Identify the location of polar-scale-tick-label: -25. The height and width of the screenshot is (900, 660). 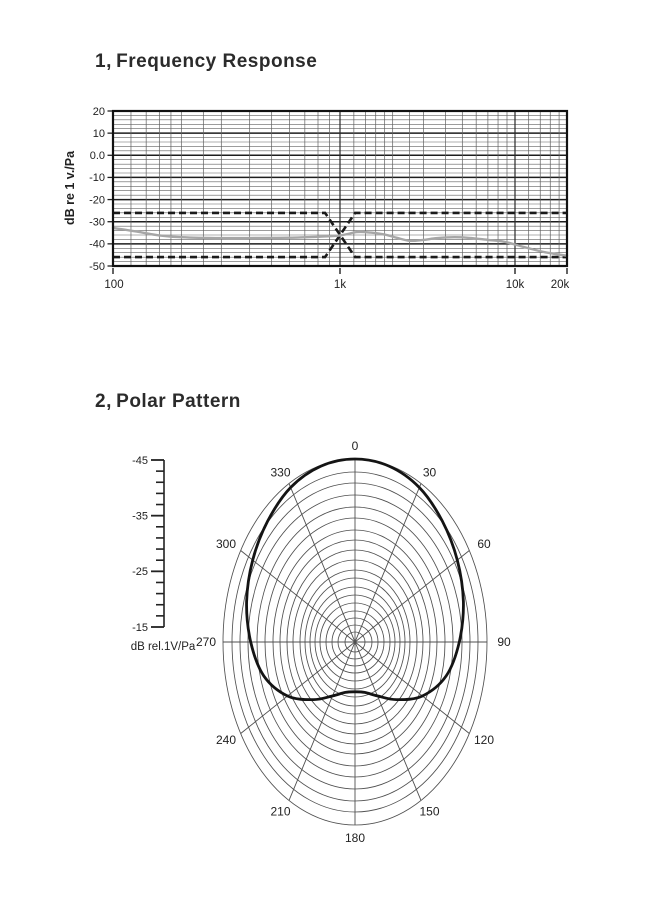
(140, 572).